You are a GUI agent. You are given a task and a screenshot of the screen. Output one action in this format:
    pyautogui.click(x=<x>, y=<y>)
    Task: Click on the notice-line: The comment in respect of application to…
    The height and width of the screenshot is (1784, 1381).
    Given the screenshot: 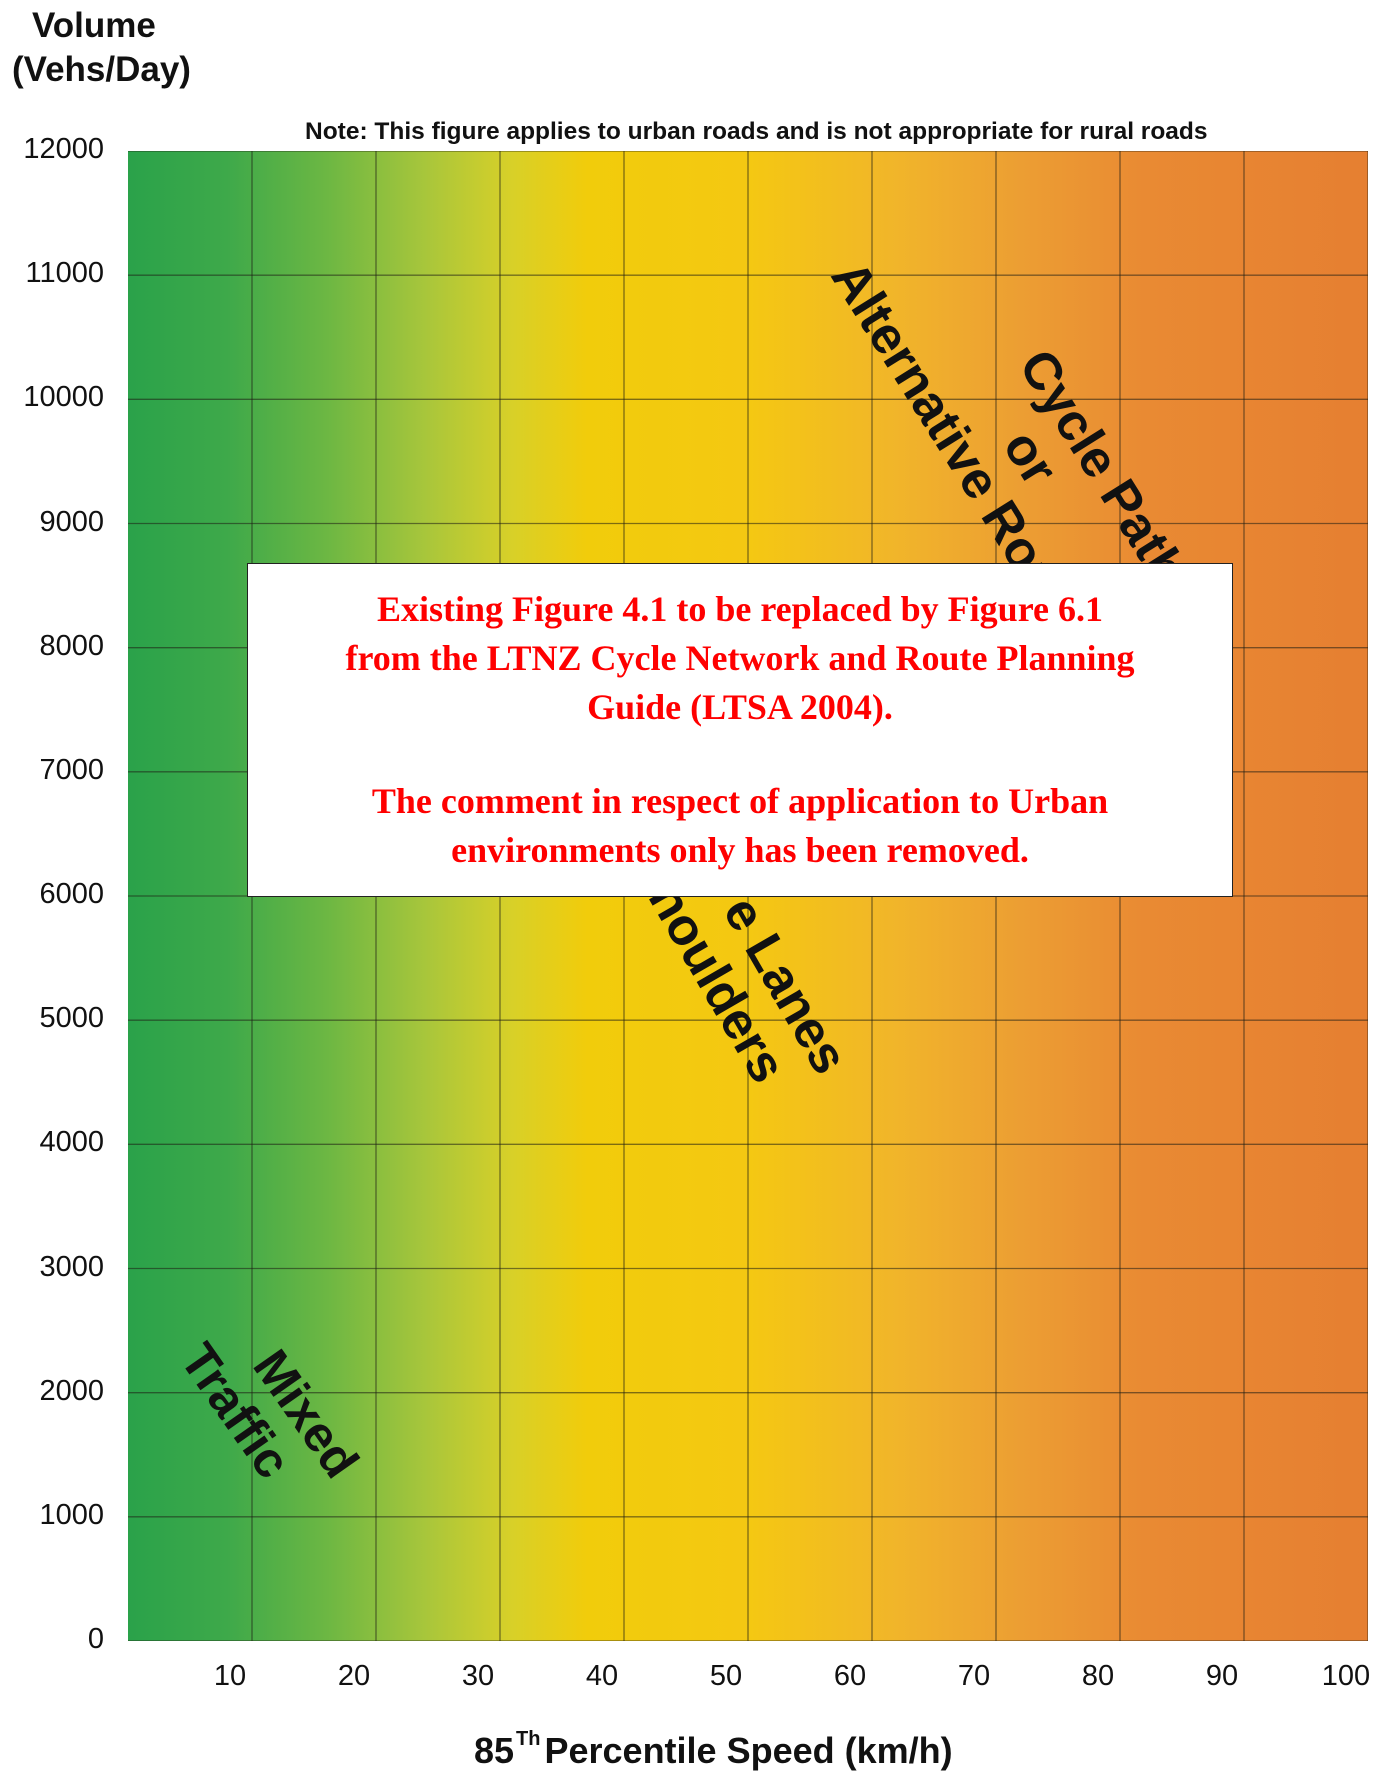 What is the action you would take?
    pyautogui.click(x=740, y=801)
    